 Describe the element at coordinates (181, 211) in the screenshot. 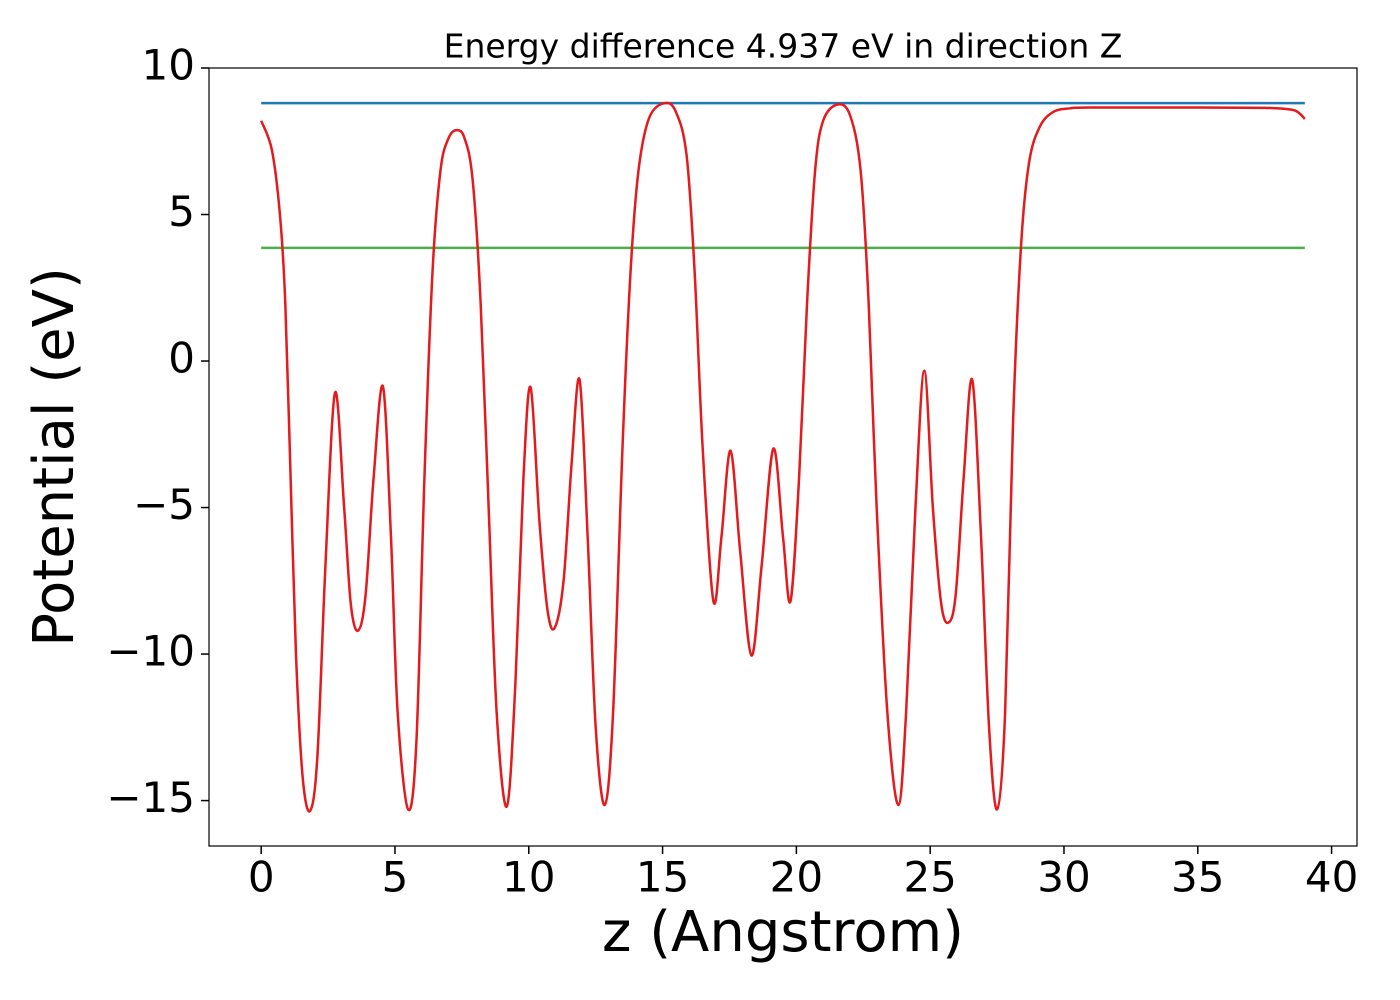

I see `y-tick-label: 5` at that location.